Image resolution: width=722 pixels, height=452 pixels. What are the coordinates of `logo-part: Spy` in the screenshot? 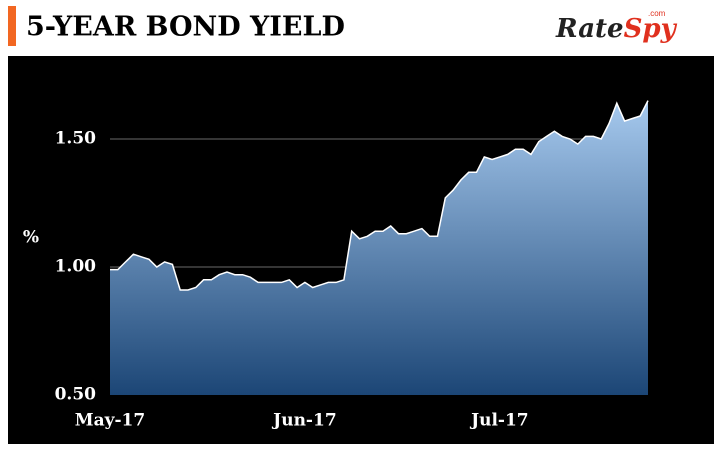 It's located at (651, 29).